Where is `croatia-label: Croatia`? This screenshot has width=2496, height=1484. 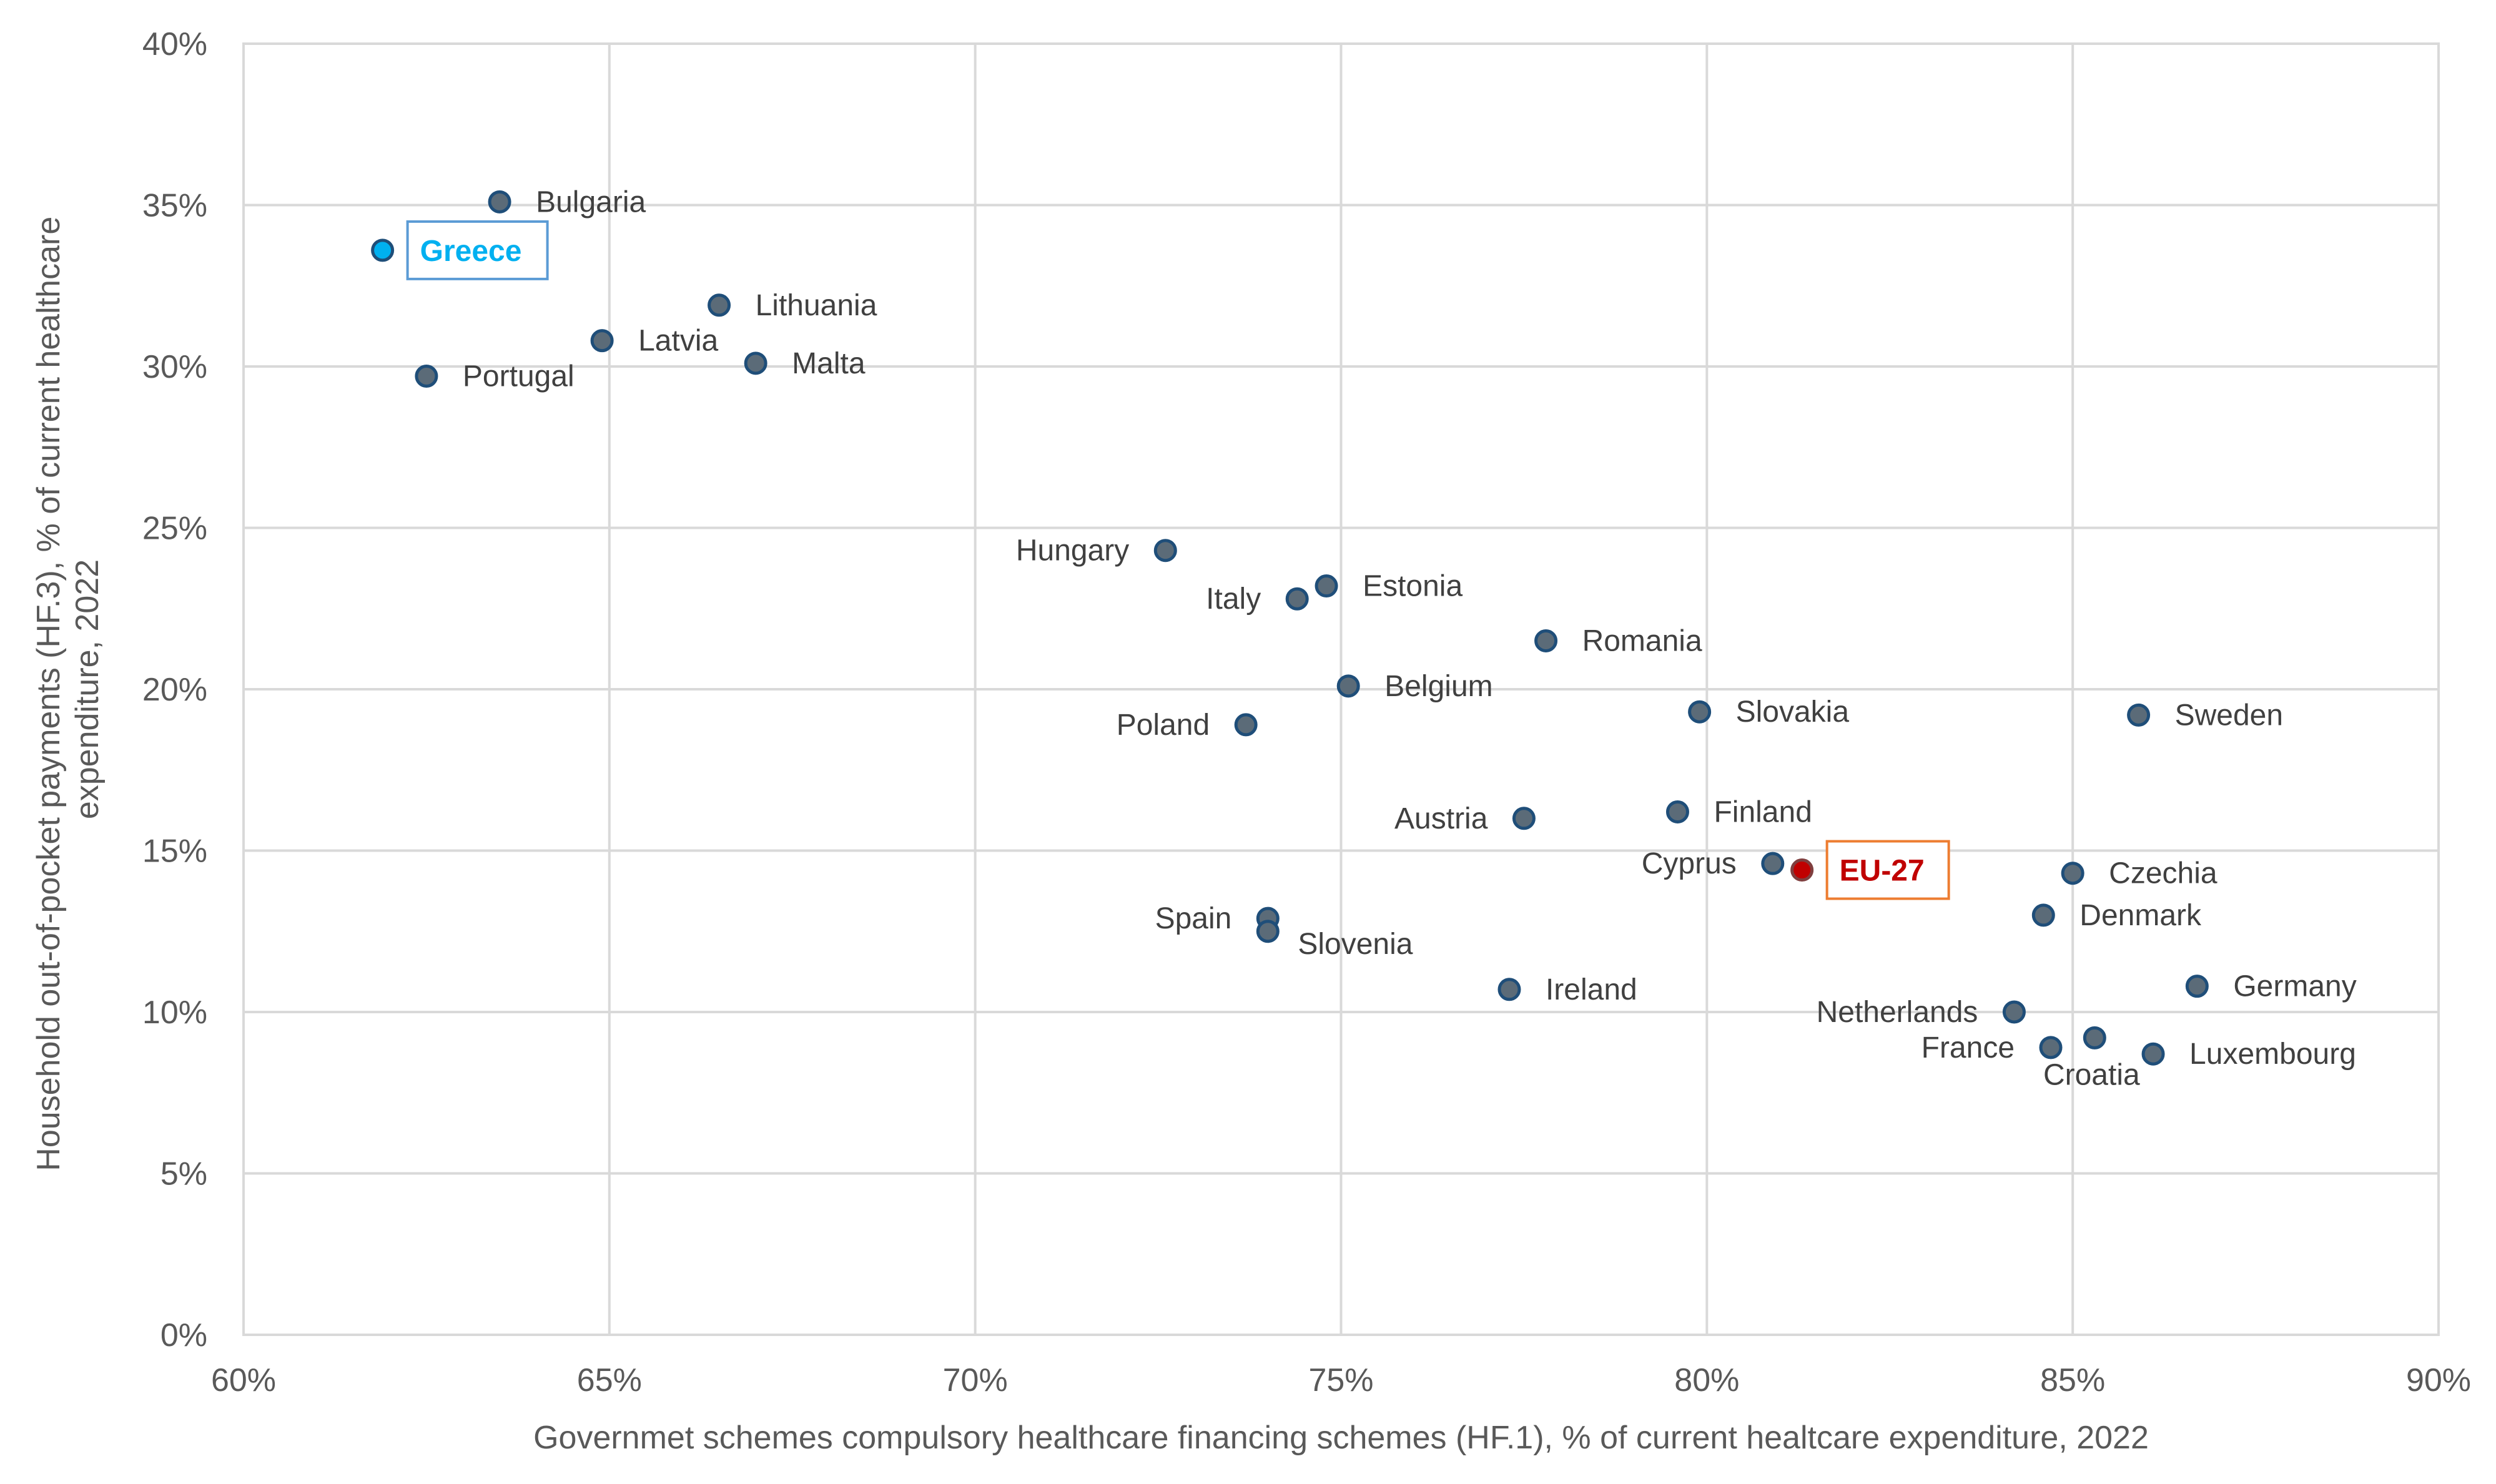 croatia-label: Croatia is located at coordinates (2091, 1074).